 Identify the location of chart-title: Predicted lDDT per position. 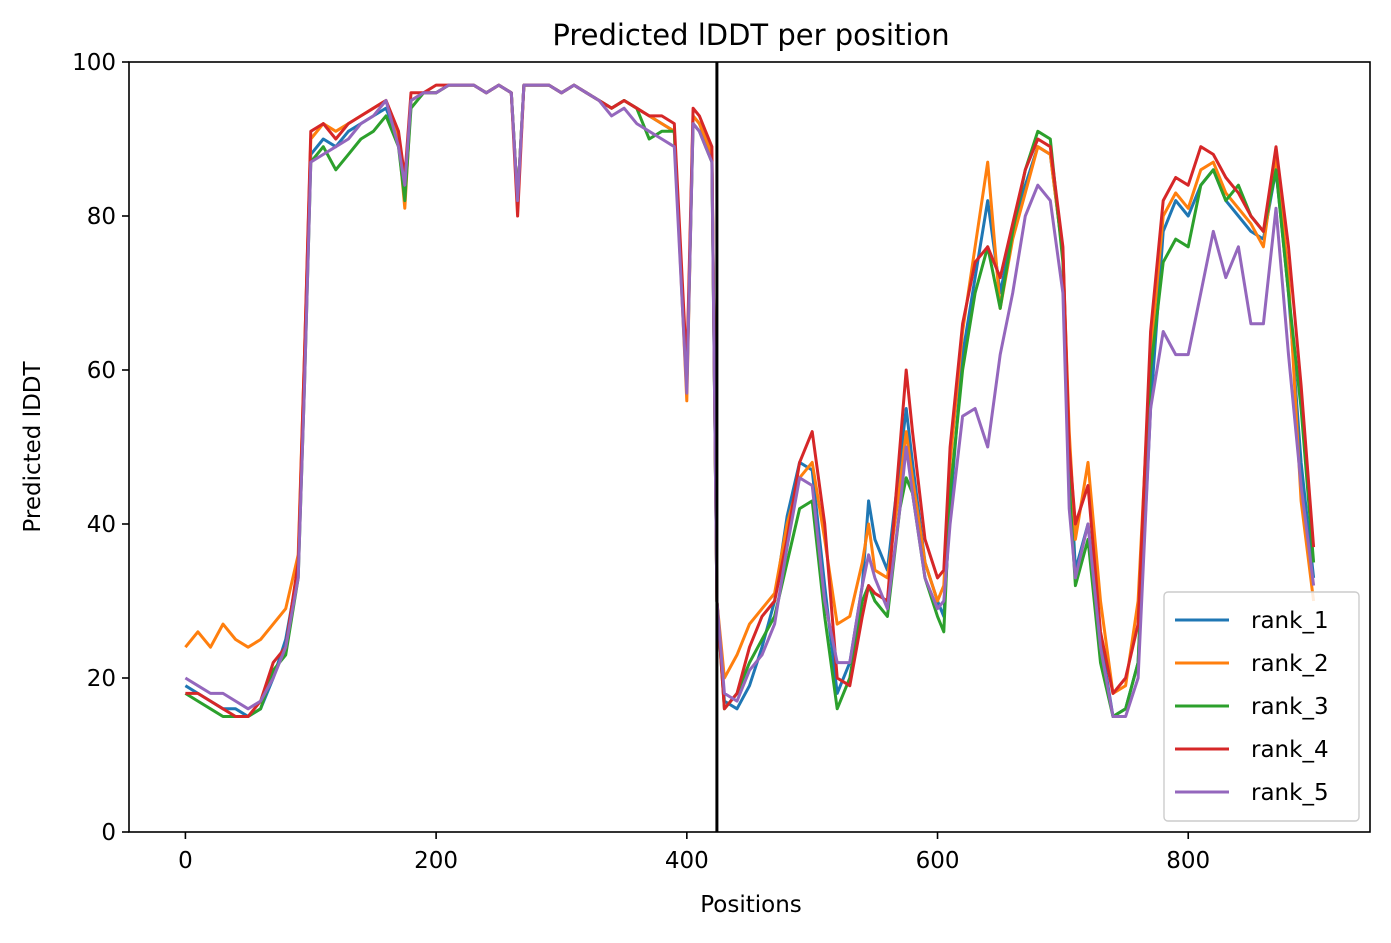
(750, 35).